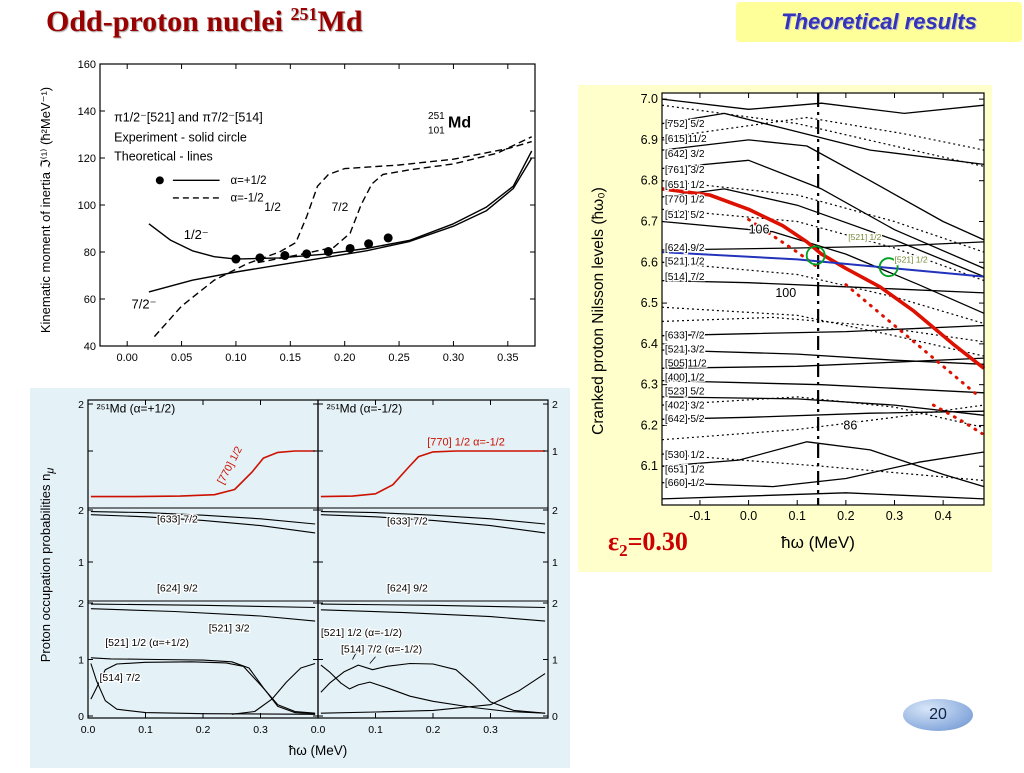 Image resolution: width=1024 pixels, height=773 pixels. I want to click on svg-text: 86, so click(850, 426).